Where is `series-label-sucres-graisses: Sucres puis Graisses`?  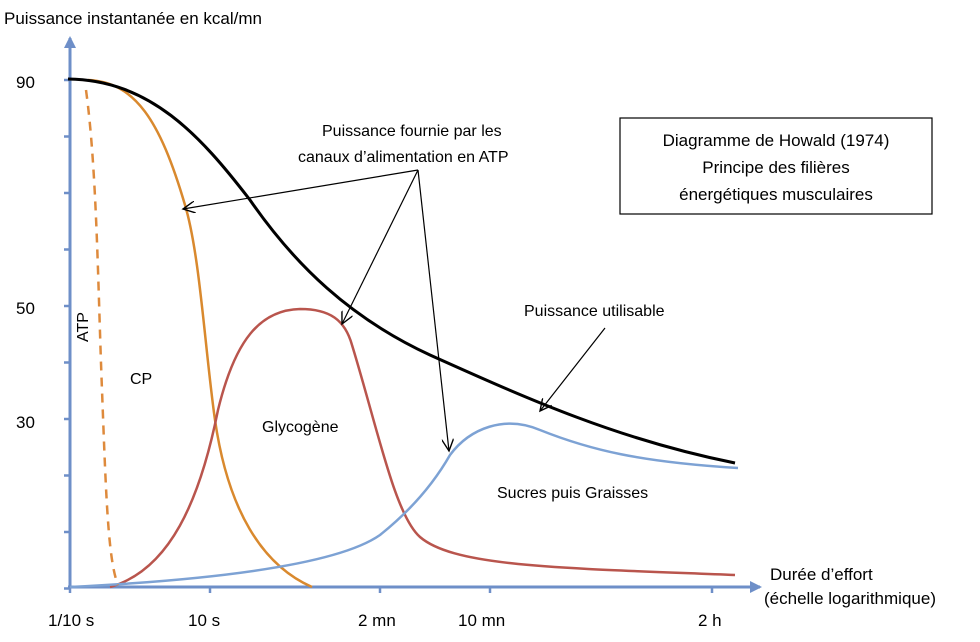 series-label-sucres-graisses: Sucres puis Graisses is located at coordinates (572, 493).